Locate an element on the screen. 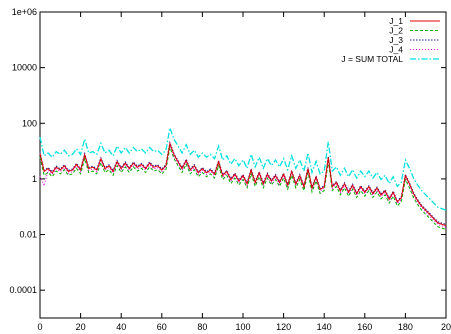 Image resolution: width=451 pixels, height=334 pixels. y-tick-label: 10000 is located at coordinates (24, 68).